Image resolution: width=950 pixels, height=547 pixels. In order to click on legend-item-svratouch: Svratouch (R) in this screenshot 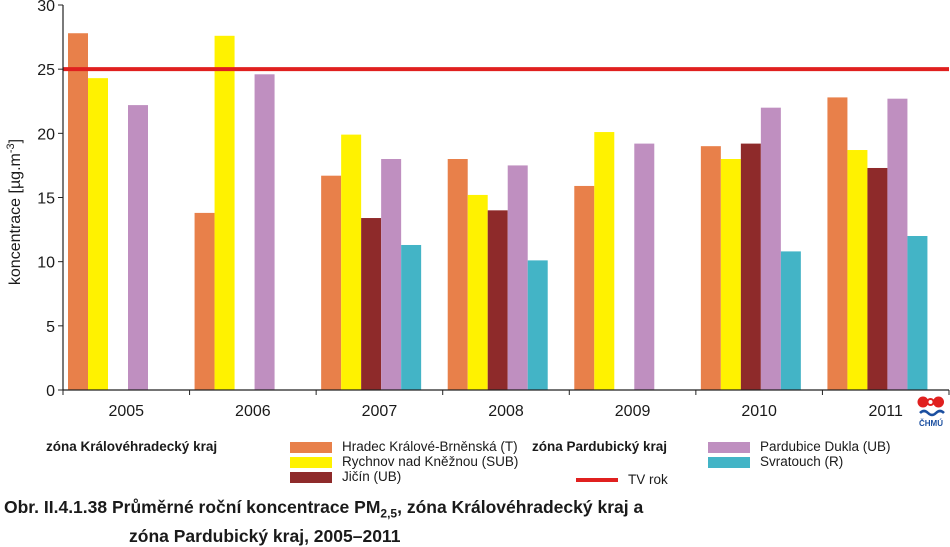, I will do `click(775, 461)`.